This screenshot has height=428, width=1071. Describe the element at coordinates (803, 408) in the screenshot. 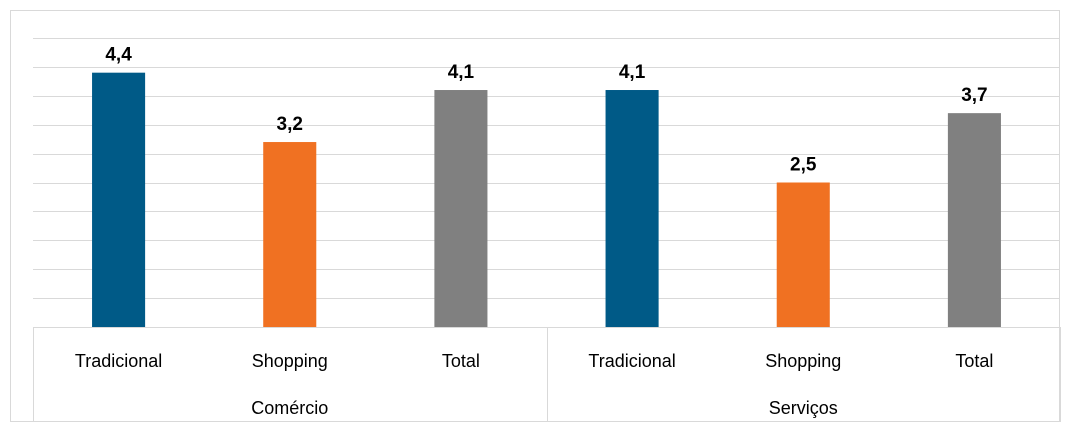

I see `group-label: Serviços` at that location.